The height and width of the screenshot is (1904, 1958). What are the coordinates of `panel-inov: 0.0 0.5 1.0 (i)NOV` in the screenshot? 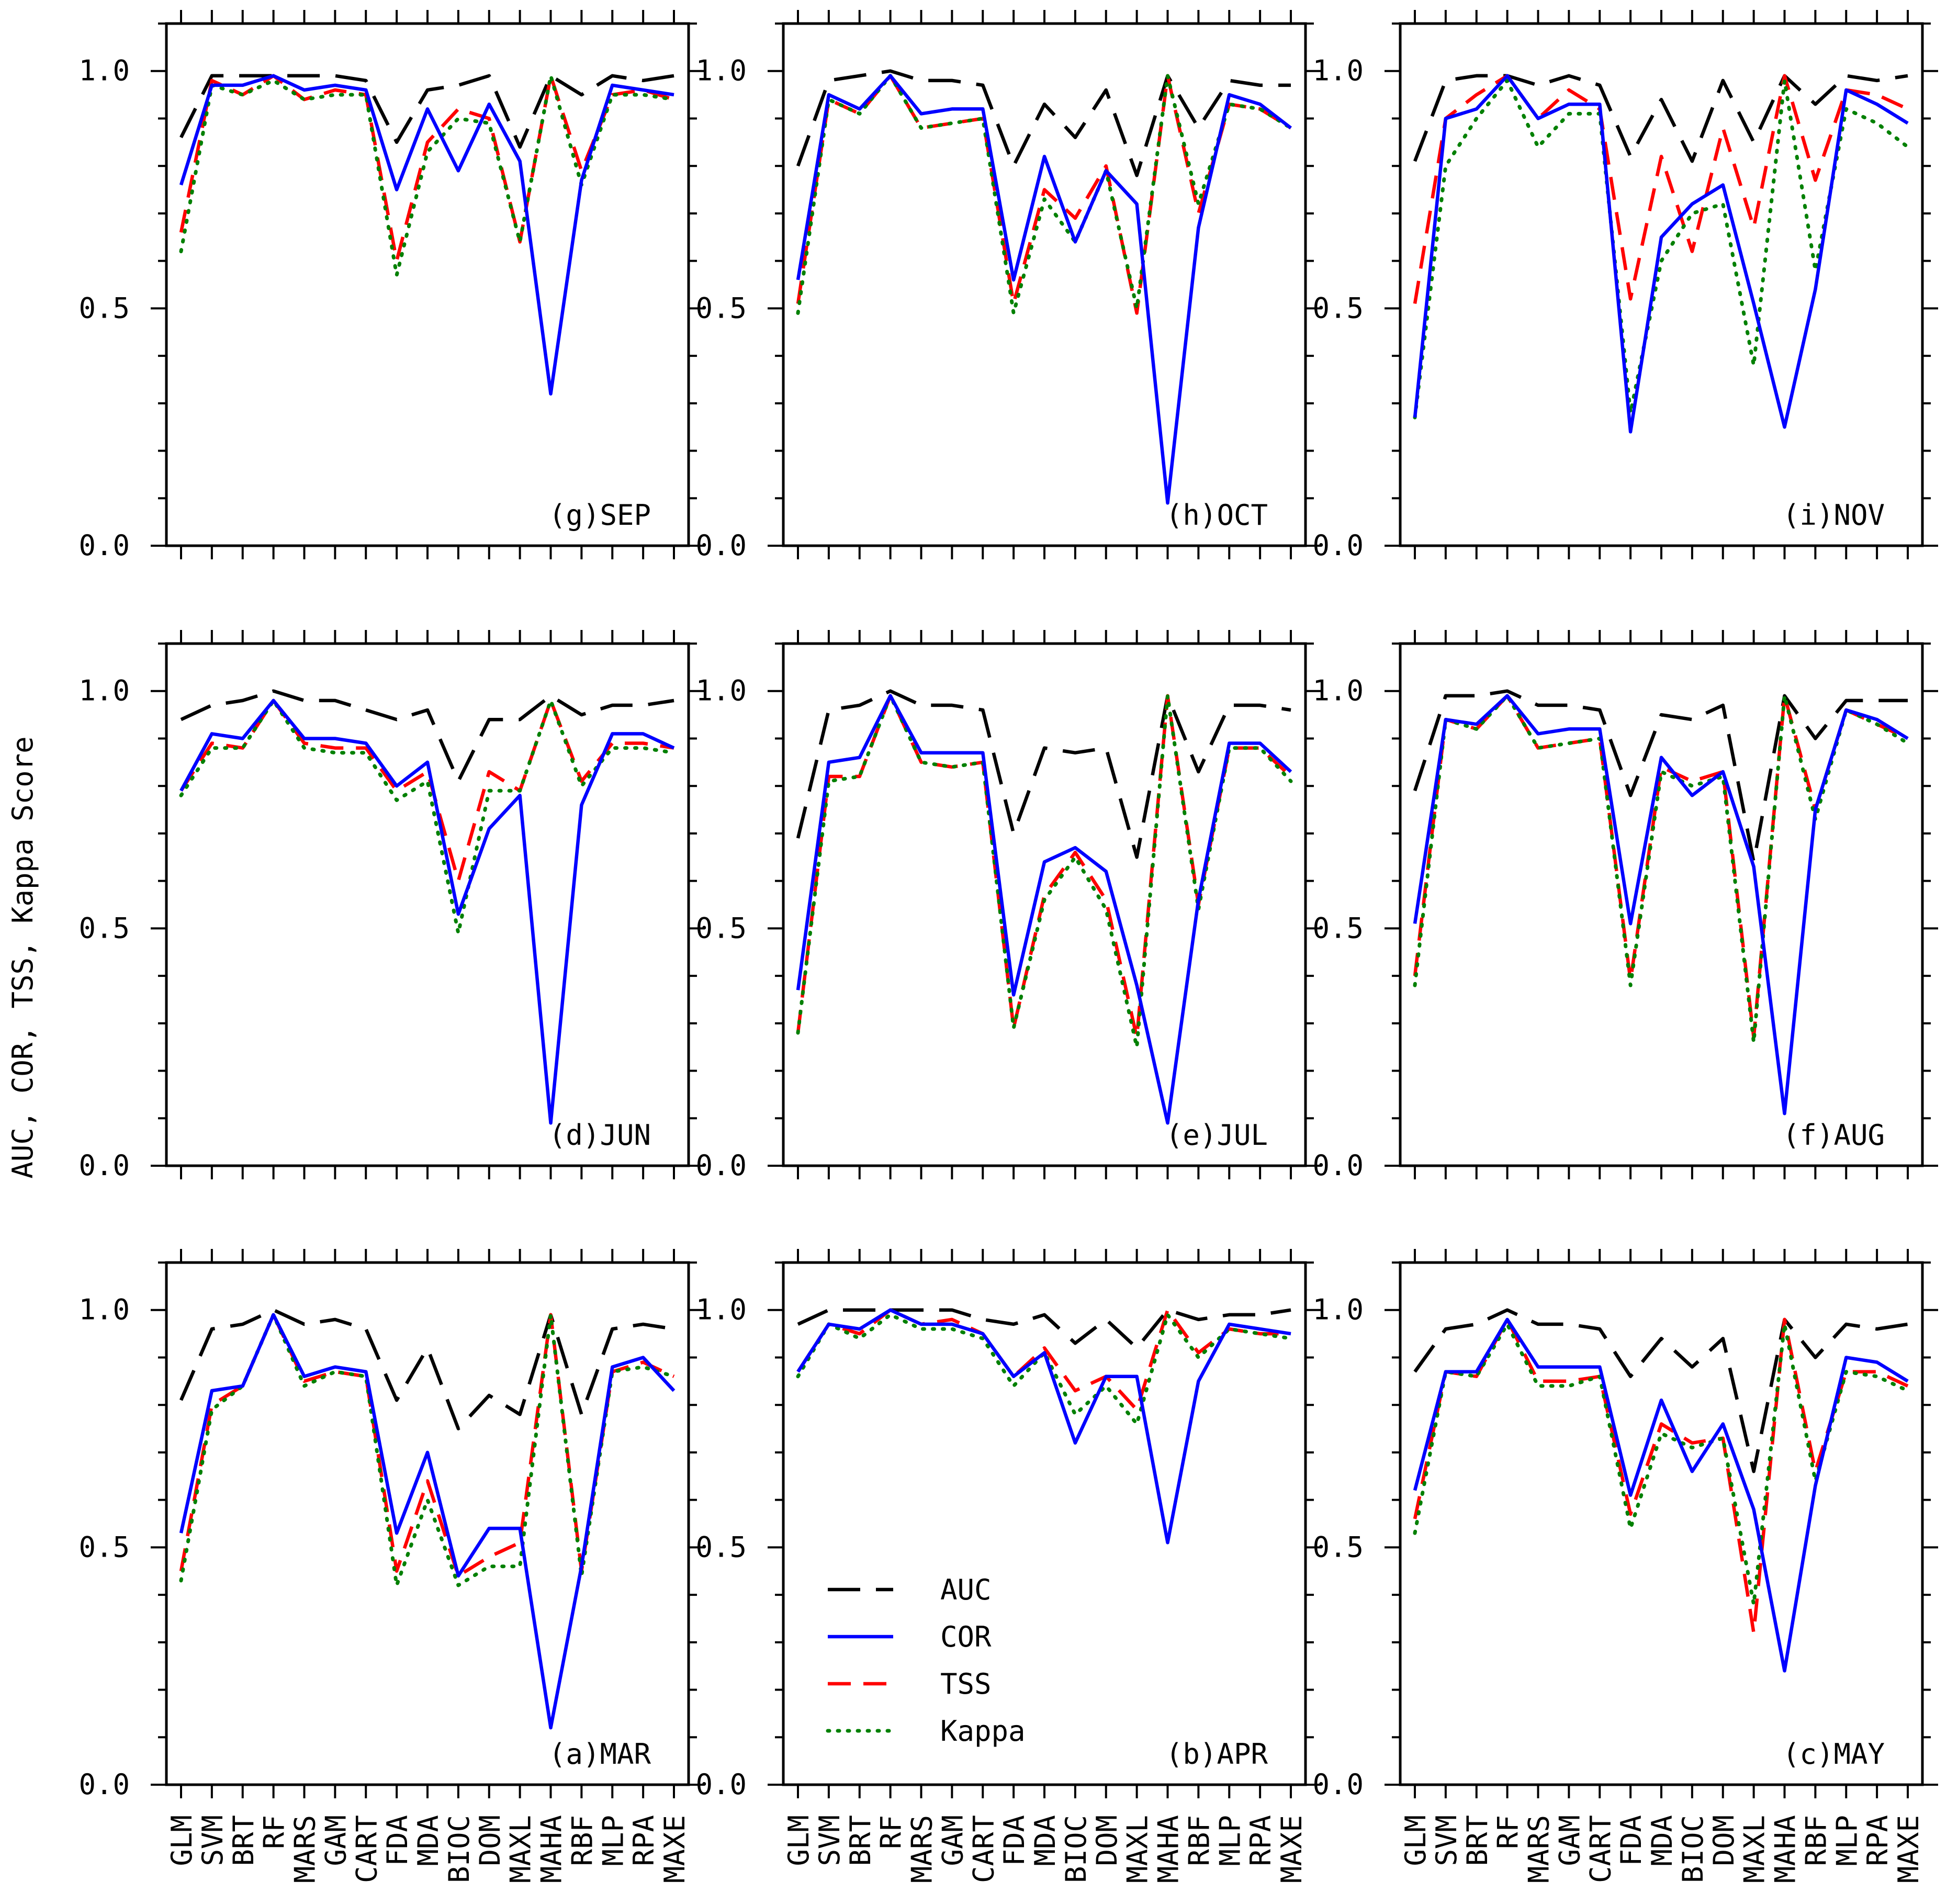 It's located at (1625, 286).